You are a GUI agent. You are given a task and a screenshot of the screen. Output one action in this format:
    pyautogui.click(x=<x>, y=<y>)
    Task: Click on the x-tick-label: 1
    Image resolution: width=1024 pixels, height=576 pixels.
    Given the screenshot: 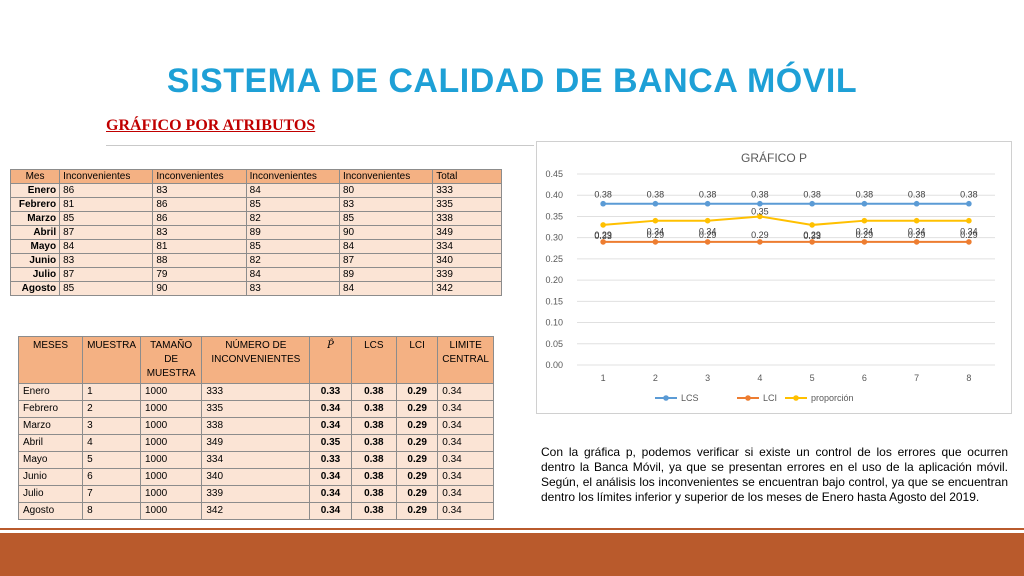 What is the action you would take?
    pyautogui.click(x=603, y=378)
    